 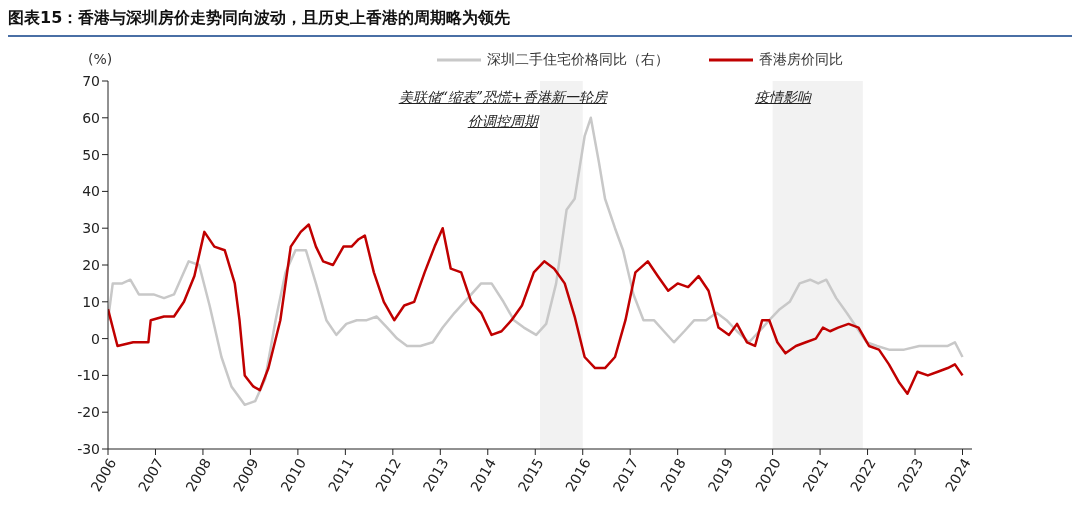 I want to click on chart-title: 图表15：香港与深圳房价走势同向波动，且历史上香港的周期略为领先, so click(x=540, y=22).